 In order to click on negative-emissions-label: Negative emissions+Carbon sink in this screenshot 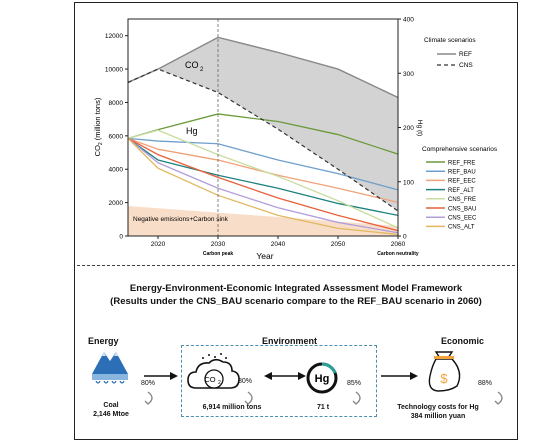, I will do `click(181, 219)`.